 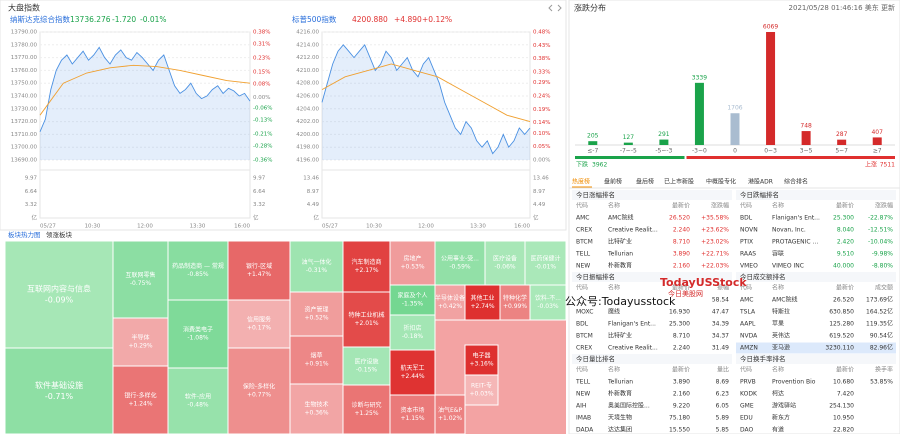 What do you see at coordinates (681, 406) in the screenshot?
I see `cell-price: 9.220` at bounding box center [681, 406].